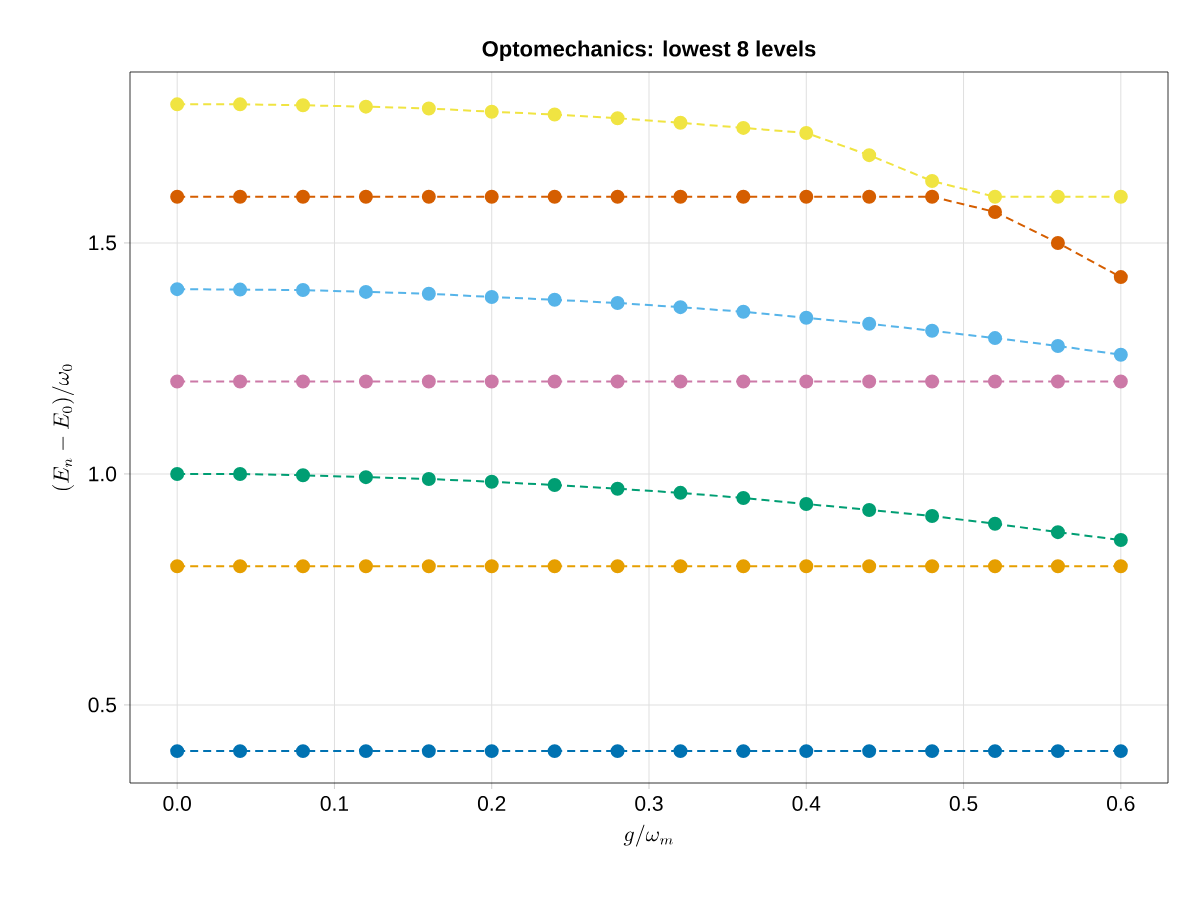  I want to click on y-tick-label: 1.0, so click(103, 474).